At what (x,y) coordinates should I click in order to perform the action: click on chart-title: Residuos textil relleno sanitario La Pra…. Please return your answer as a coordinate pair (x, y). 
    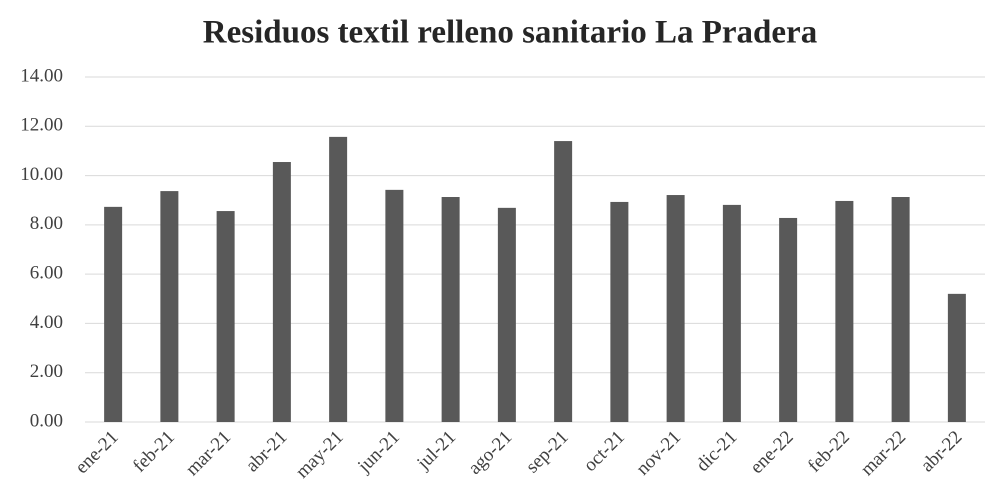
    Looking at the image, I should click on (510, 33).